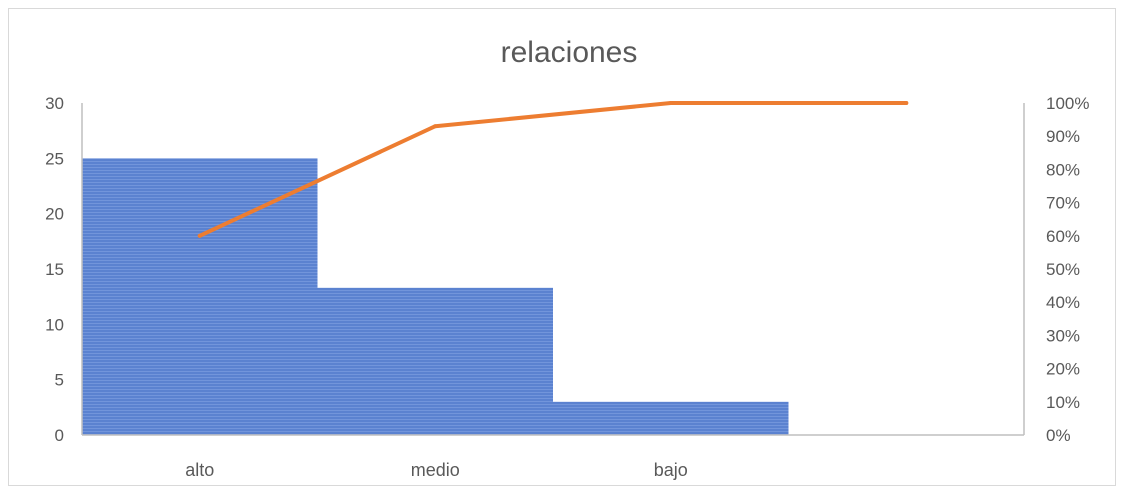 This screenshot has width=1127, height=495. I want to click on y2-tick-label: 50%, so click(1063, 269).